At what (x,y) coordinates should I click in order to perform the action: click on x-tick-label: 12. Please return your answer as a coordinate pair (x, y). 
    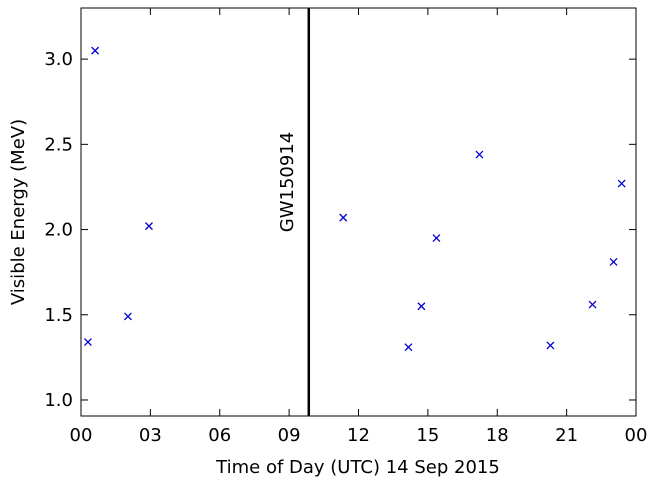
    Looking at the image, I should click on (358, 435).